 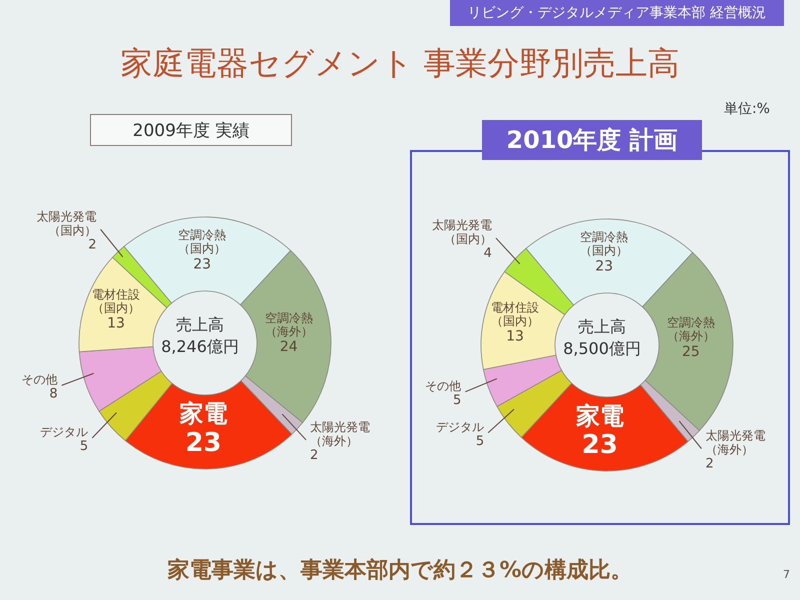 What do you see at coordinates (602, 349) in the screenshot?
I see `text: 8,500億円` at bounding box center [602, 349].